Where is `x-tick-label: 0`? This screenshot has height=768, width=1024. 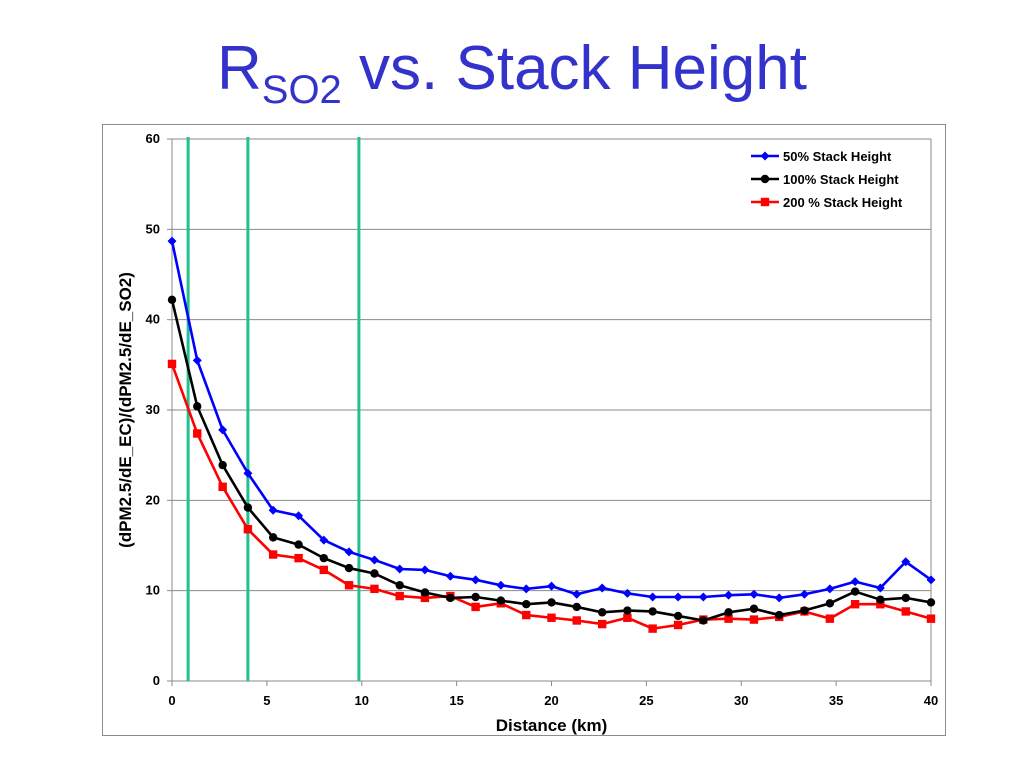 x-tick-label: 0 is located at coordinates (171, 700).